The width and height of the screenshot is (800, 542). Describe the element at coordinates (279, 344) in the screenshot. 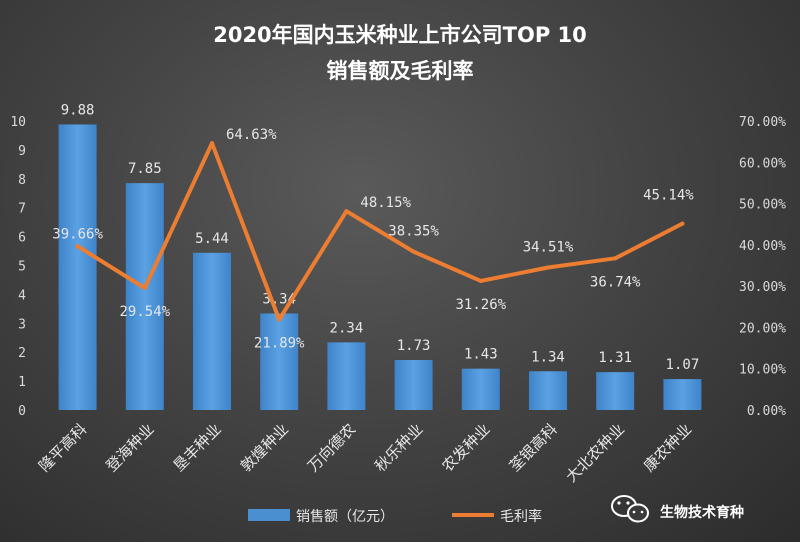

I see `line-value-label: 21.89%` at that location.